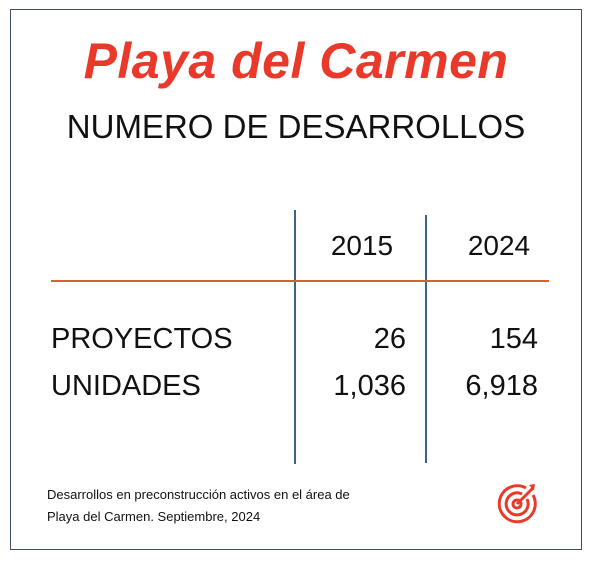  What do you see at coordinates (389, 339) in the screenshot?
I see `cell-proyectos-2015: 26` at bounding box center [389, 339].